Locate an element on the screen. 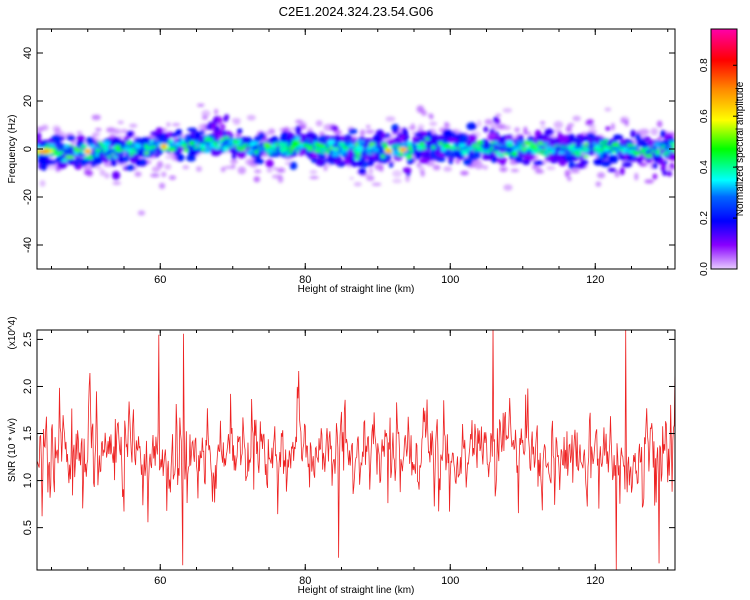  spectrogram-x-tick-label: 100 is located at coordinates (450, 280).